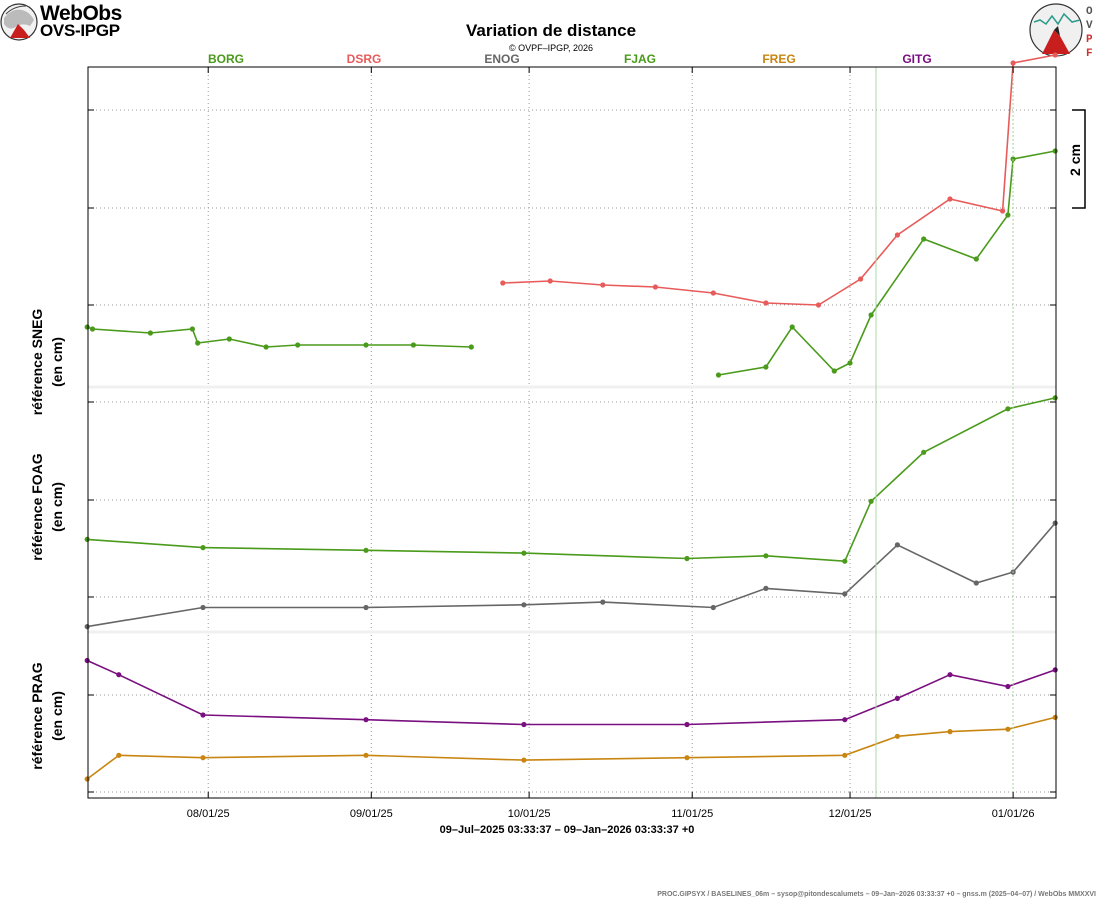 Image resolution: width=1100 pixels, height=900 pixels. Describe the element at coordinates (47, 715) in the screenshot. I see `ylabel-panel-3: référence PRAG (en cm)` at that location.